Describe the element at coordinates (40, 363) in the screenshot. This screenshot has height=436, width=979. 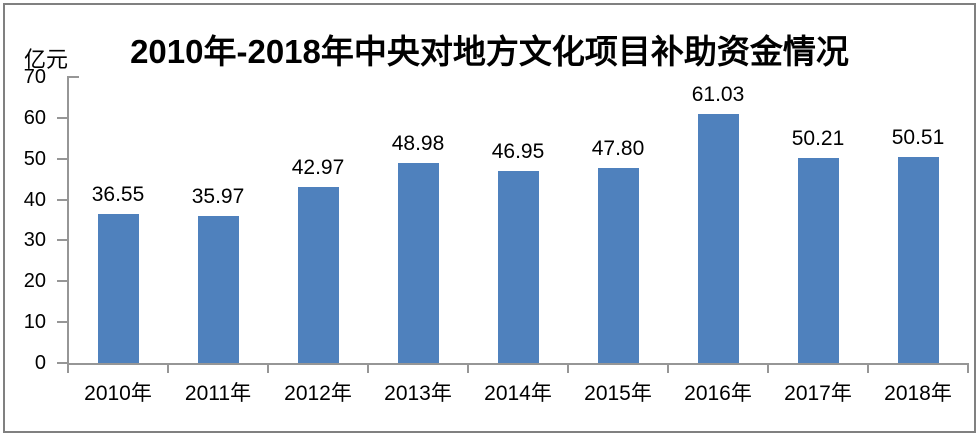
I see `y-tick-label: 0` at that location.